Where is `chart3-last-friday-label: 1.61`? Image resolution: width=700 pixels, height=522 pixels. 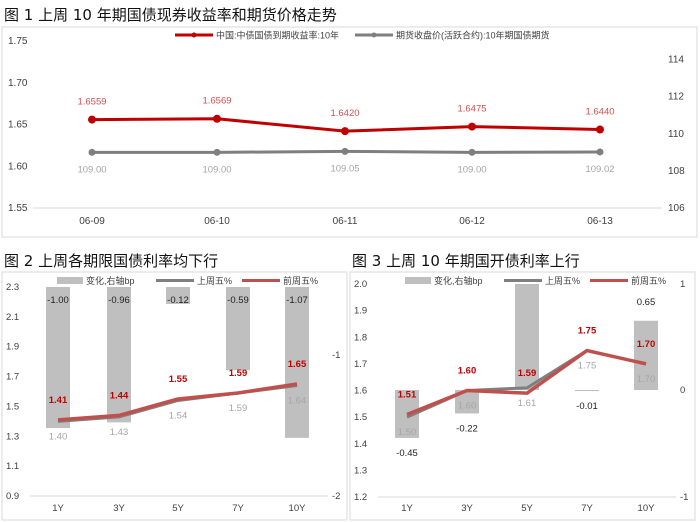
chart3-last-friday-label: 1.61 is located at coordinates (527, 403).